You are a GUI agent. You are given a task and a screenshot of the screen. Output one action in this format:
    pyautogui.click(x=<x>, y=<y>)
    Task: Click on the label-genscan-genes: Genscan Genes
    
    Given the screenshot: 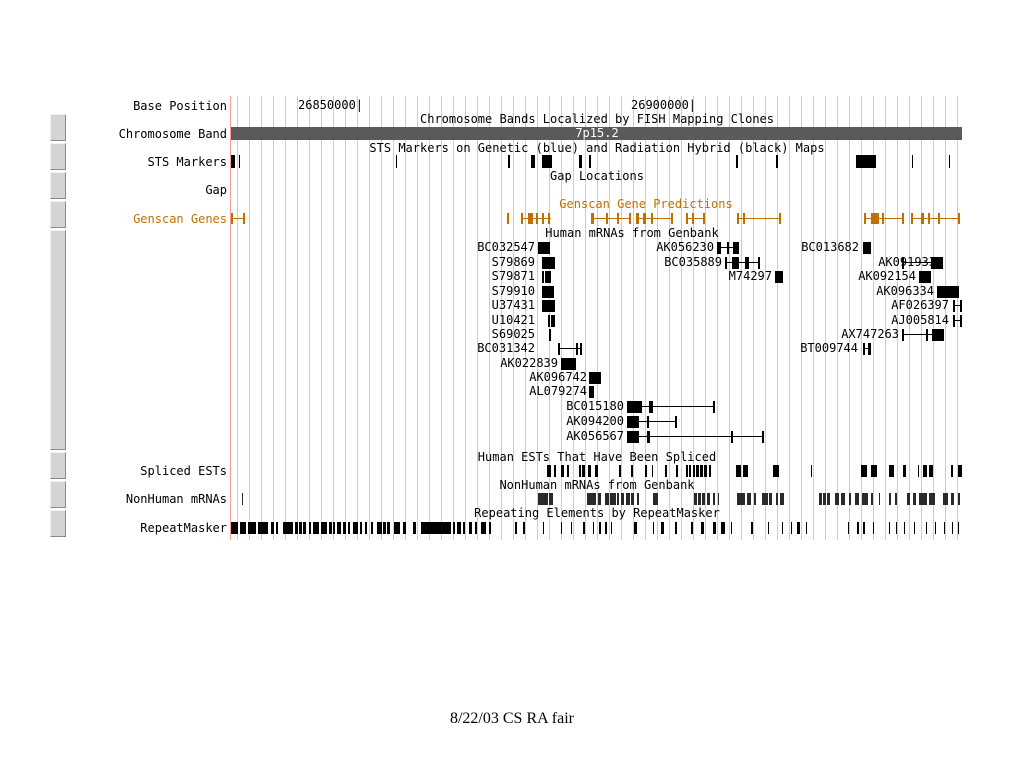 What is the action you would take?
    pyautogui.click(x=180, y=219)
    